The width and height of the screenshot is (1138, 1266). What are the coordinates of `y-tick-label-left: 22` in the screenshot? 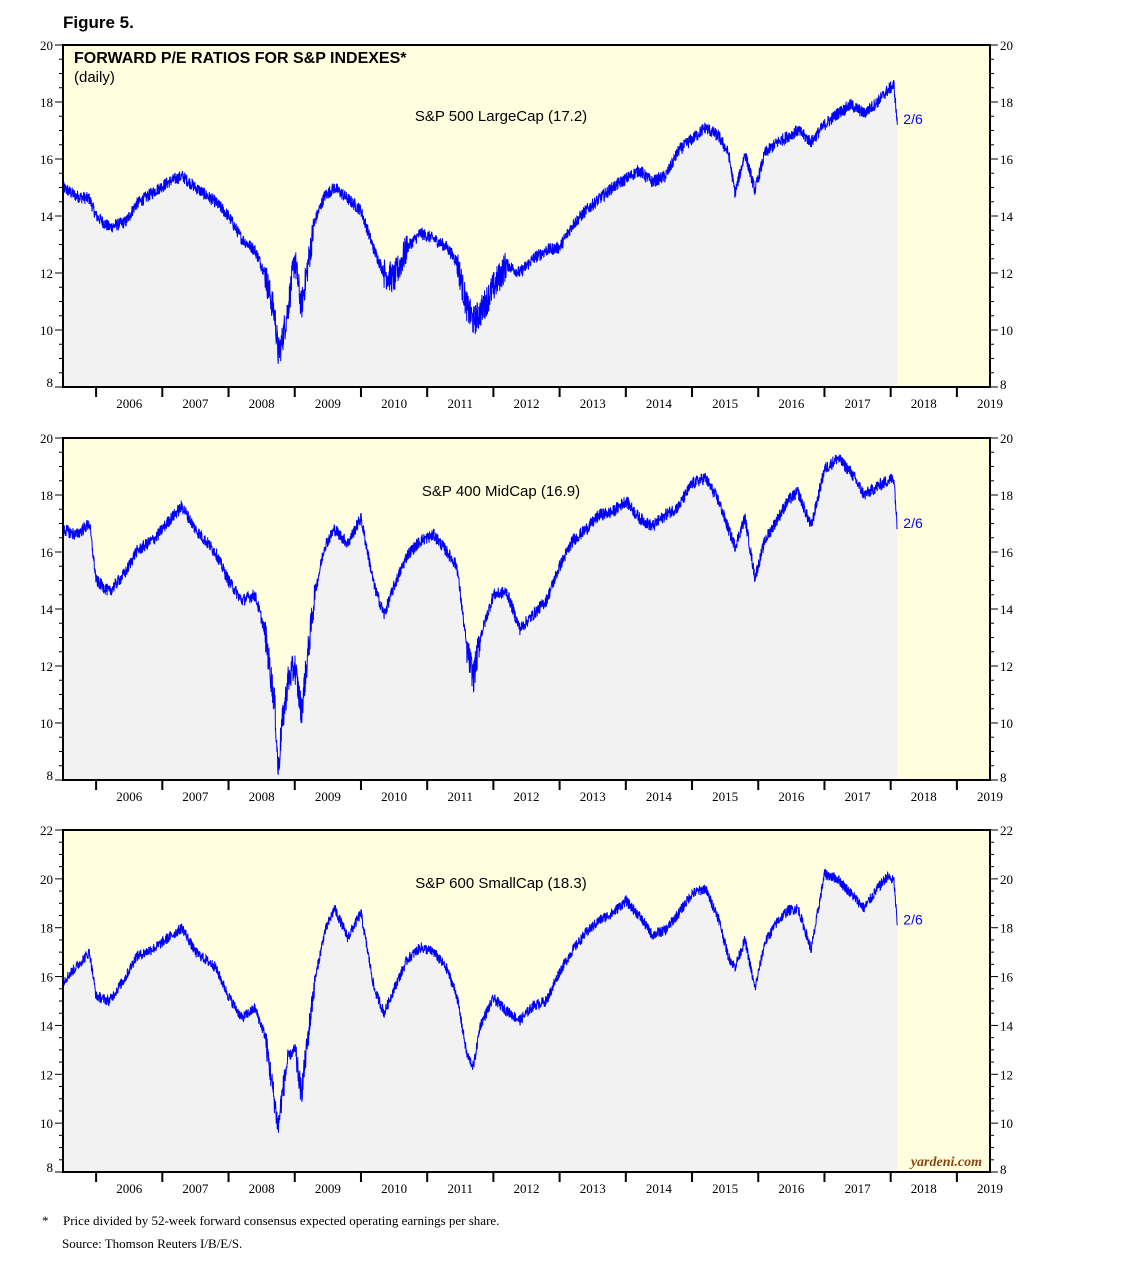 It's located at (46, 830).